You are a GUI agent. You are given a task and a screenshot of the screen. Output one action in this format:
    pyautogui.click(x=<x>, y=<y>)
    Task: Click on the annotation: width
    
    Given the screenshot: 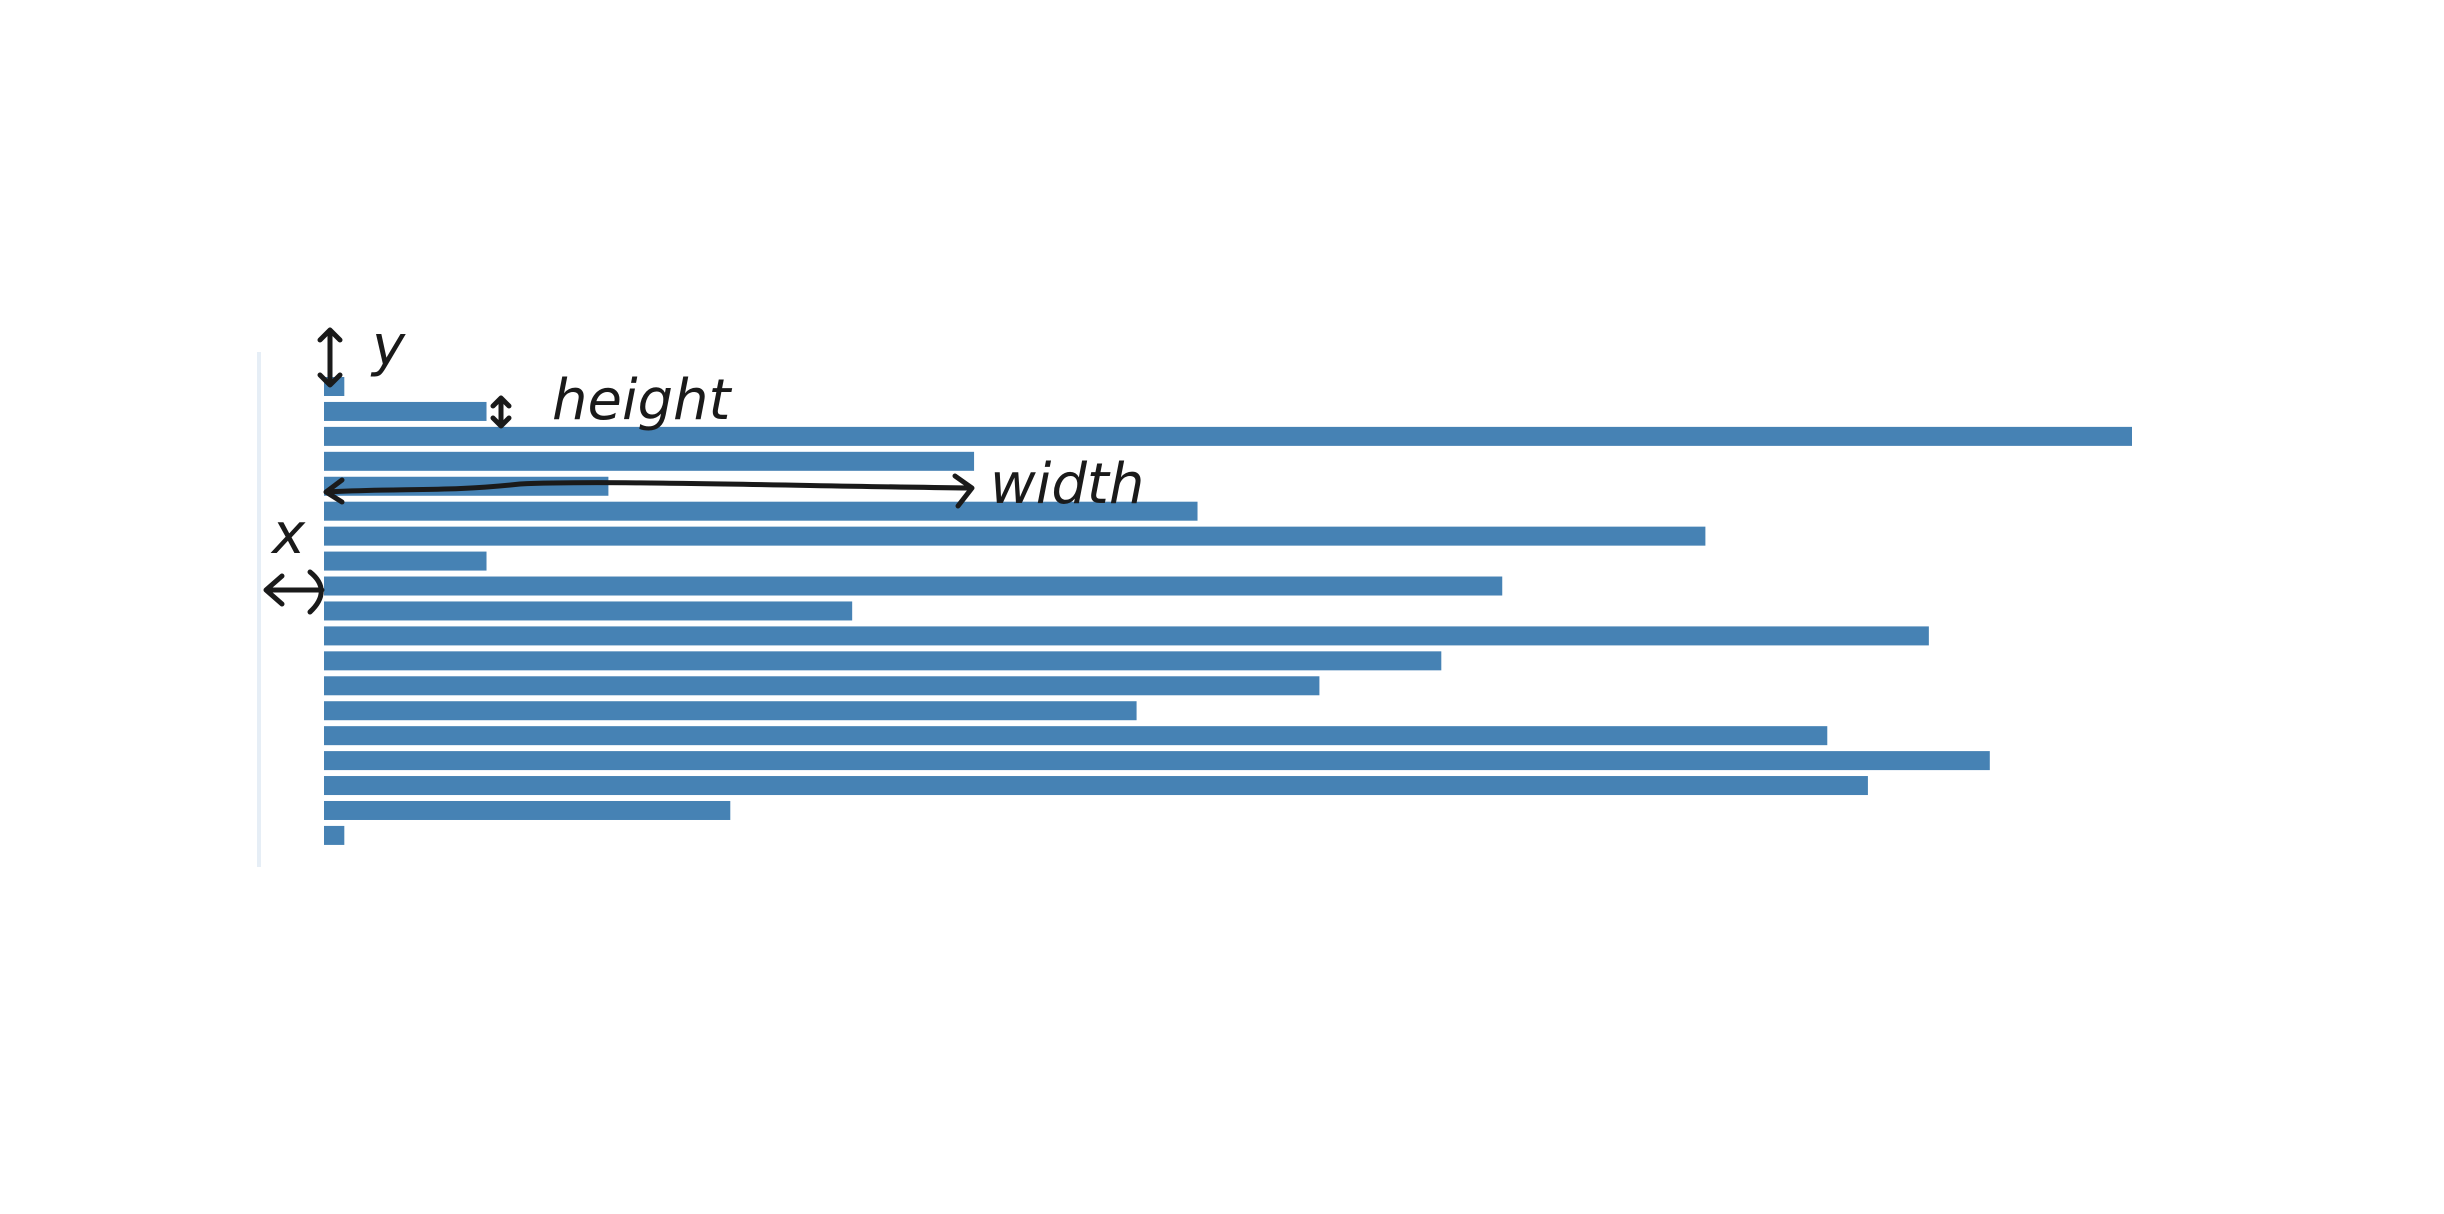 What is the action you would take?
    pyautogui.click(x=1067, y=484)
    